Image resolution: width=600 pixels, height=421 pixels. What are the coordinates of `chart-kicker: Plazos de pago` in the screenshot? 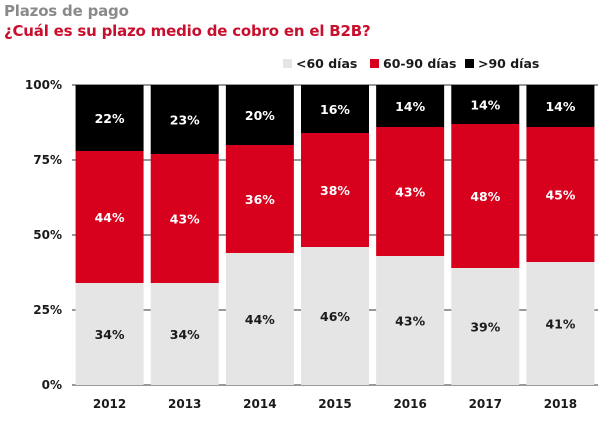 It's located at (66, 11).